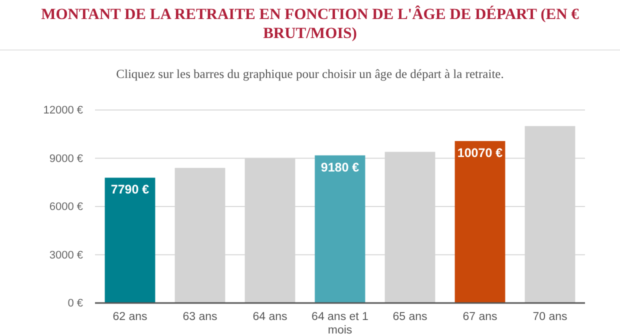  What do you see at coordinates (310, 74) in the screenshot?
I see `chart-subtitle: Cliquez sur les barres du graphique pour choisir un âge de départ à la retraite.` at bounding box center [310, 74].